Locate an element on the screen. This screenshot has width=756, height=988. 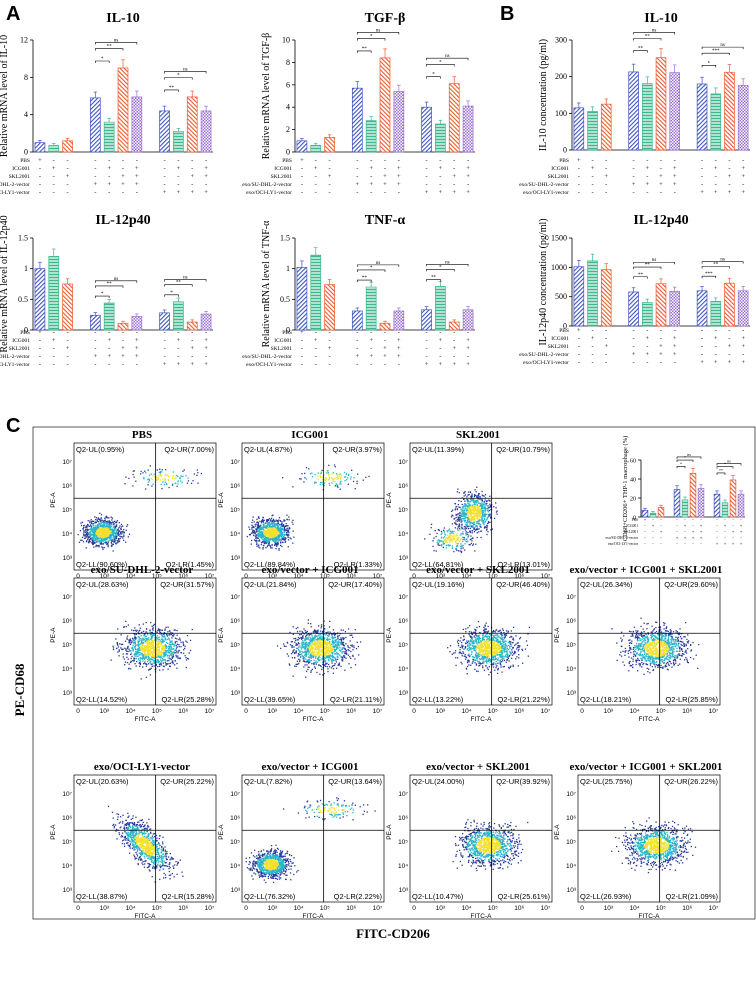
y-tick-label: 6 is located at coordinates (288, 84).